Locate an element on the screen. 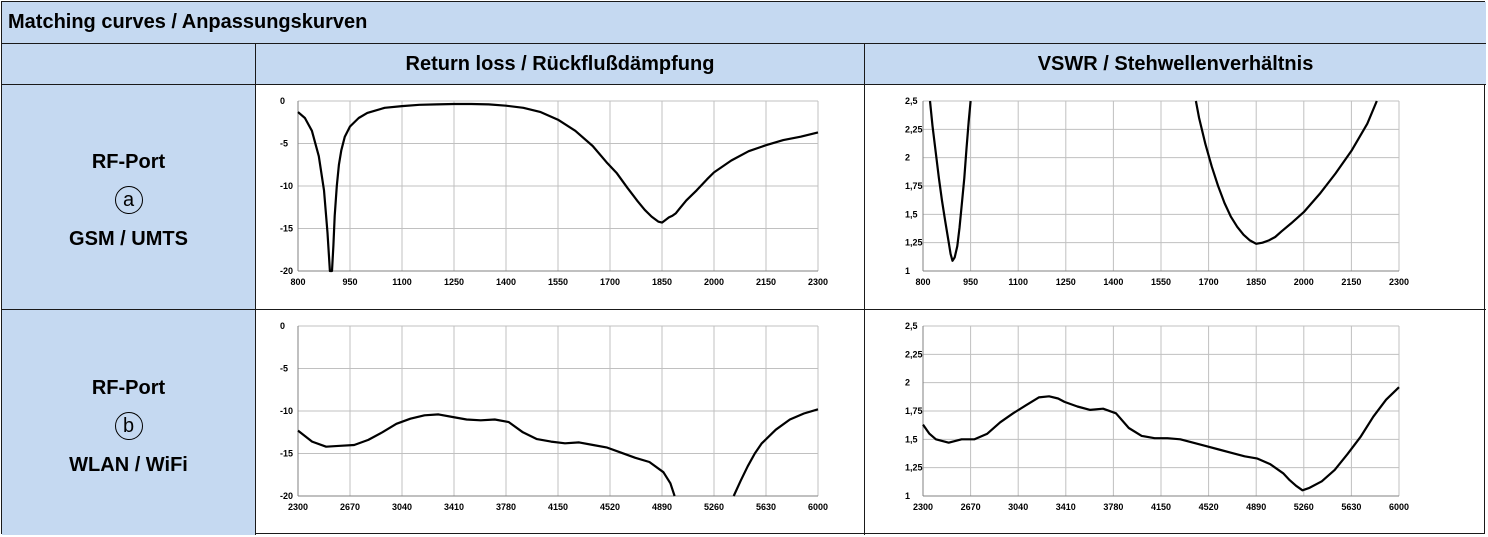  port-b-marker: b is located at coordinates (128, 425).